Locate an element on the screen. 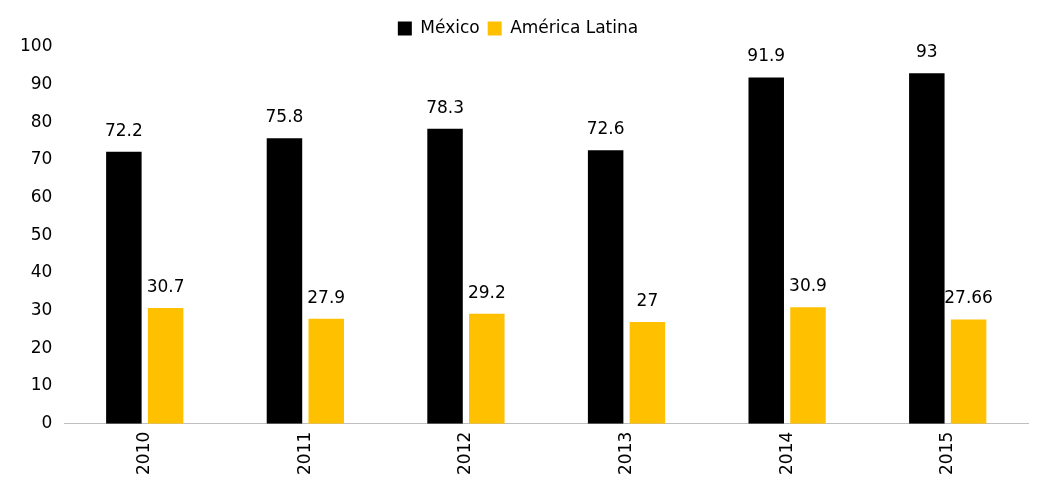  y-tick-label: 40 is located at coordinates (41, 271).